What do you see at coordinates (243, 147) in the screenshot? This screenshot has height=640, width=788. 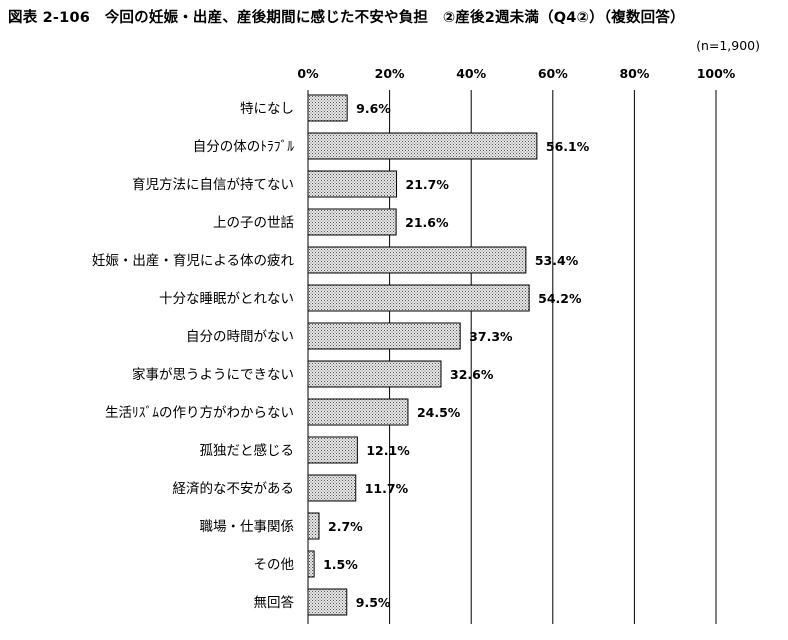 I see `category-label: 自分の体のﾄﾗﾌﾞﾙ` at bounding box center [243, 147].